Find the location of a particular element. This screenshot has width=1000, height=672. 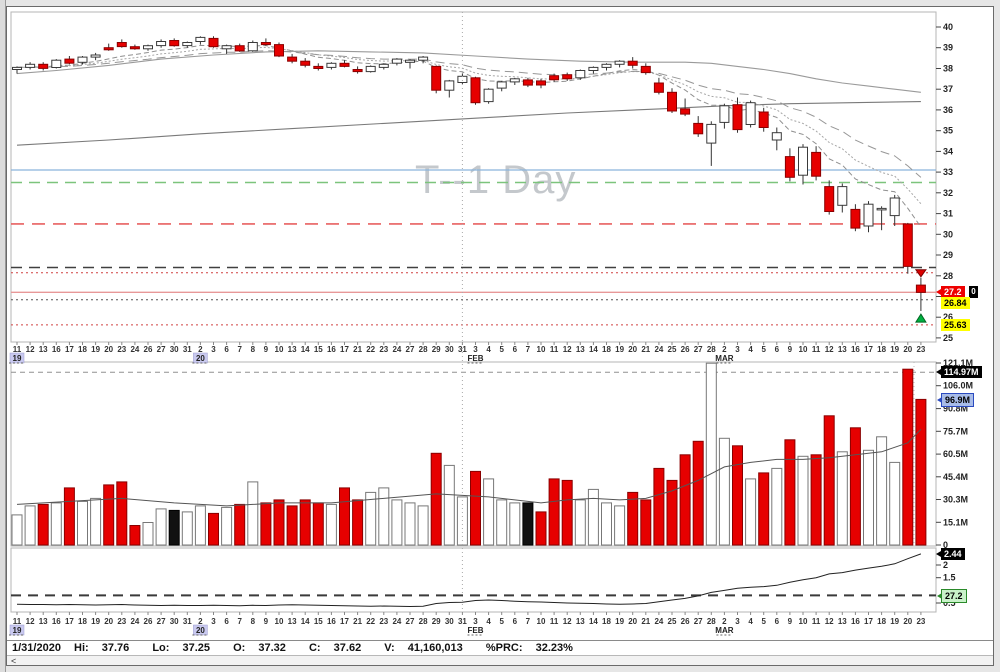

indicator-line-callout: 27.2 is located at coordinates (952, 596).